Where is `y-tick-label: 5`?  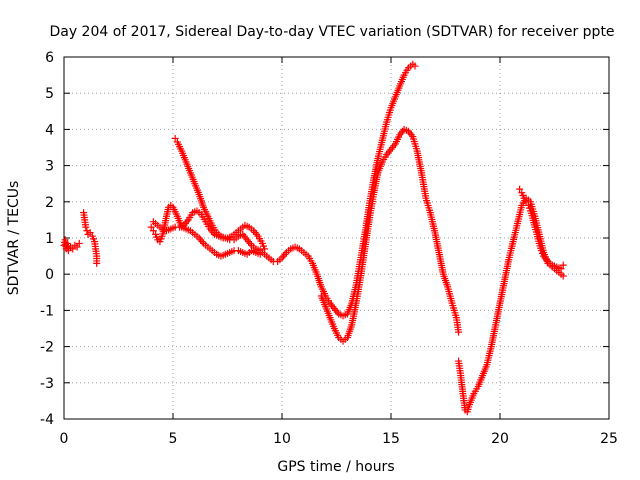 y-tick-label: 5 is located at coordinates (49, 94).